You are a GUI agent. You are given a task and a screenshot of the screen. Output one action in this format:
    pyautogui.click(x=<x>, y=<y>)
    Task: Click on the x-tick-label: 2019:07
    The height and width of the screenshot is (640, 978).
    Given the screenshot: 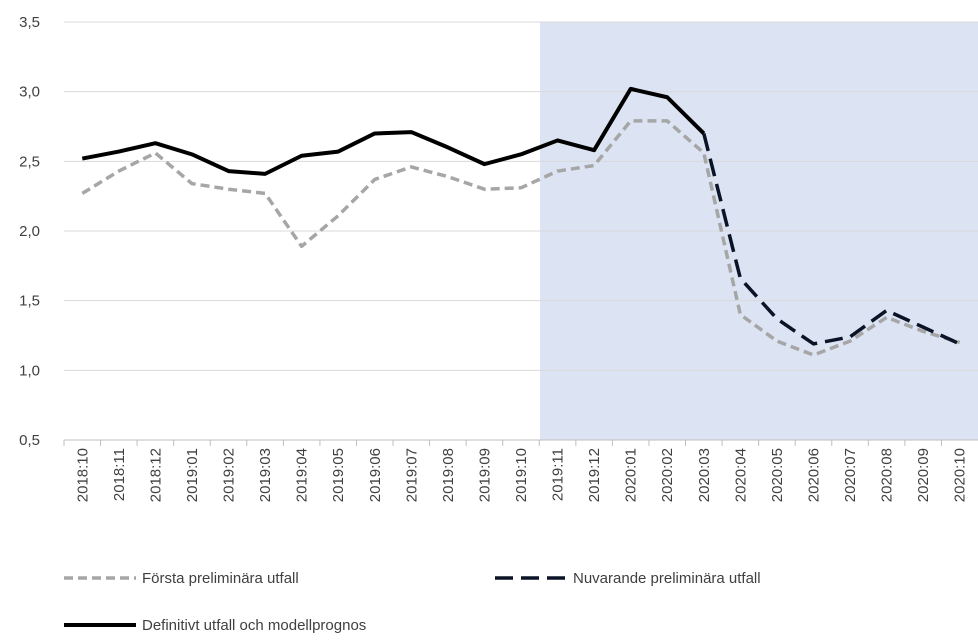 What is the action you would take?
    pyautogui.click(x=411, y=475)
    